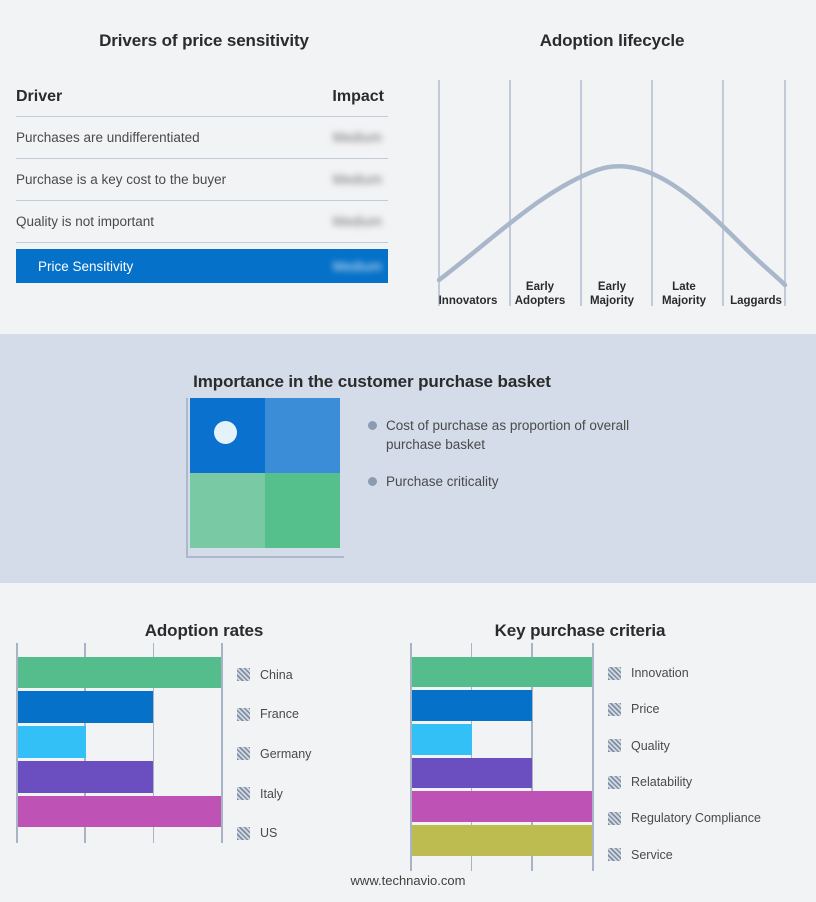  I want to click on key-purchase-criteria-bars, so click(502, 756).